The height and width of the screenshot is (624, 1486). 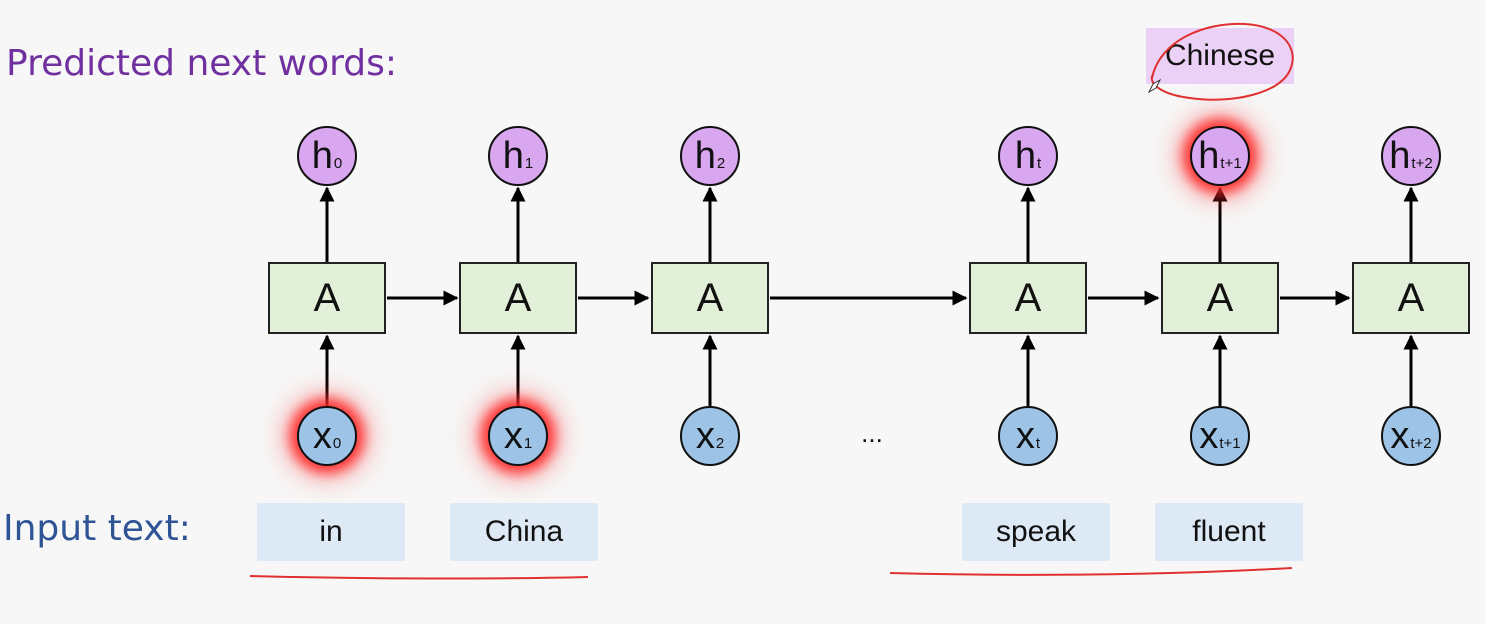 I want to click on hidden-node-t-plus-2: h t+2, so click(x=1411, y=156).